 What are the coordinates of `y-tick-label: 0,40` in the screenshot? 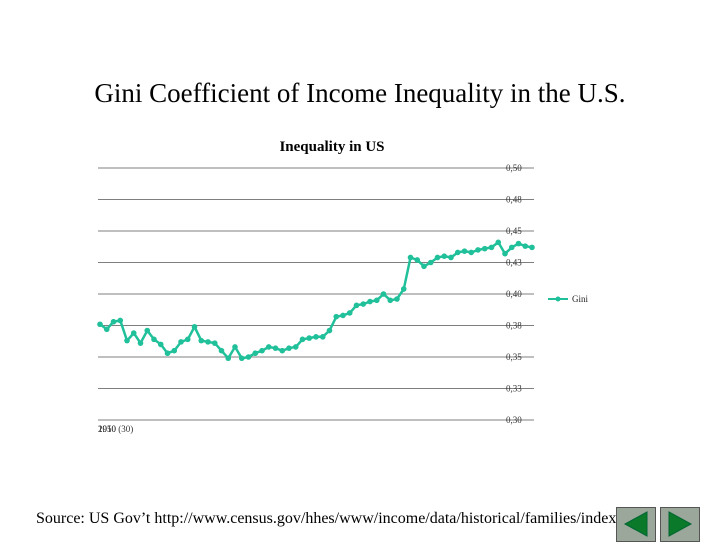 It's located at (514, 294).